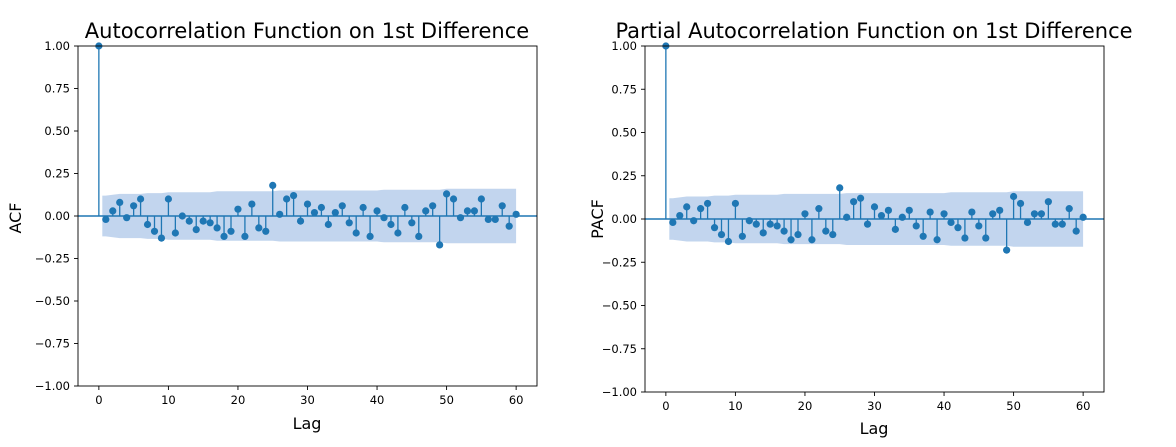 This screenshot has width=1176, height=447. What do you see at coordinates (624, 176) in the screenshot?
I see `pacf-ytick-label: 0.25` at bounding box center [624, 176].